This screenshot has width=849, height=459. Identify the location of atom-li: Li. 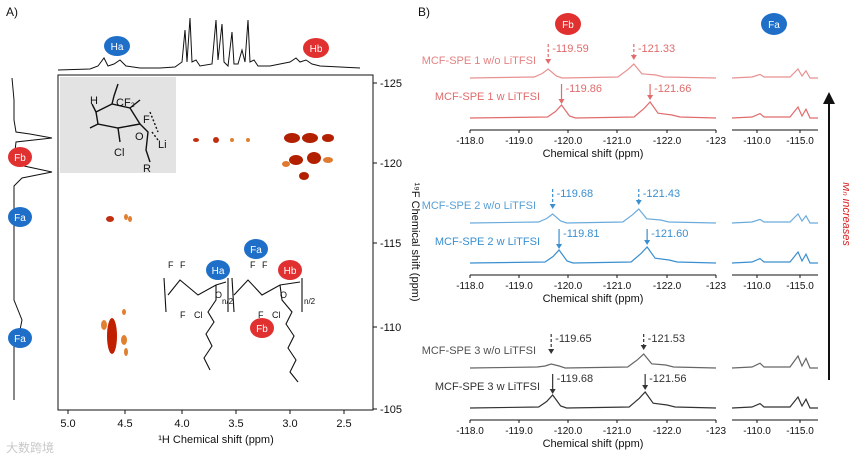
(162, 145).